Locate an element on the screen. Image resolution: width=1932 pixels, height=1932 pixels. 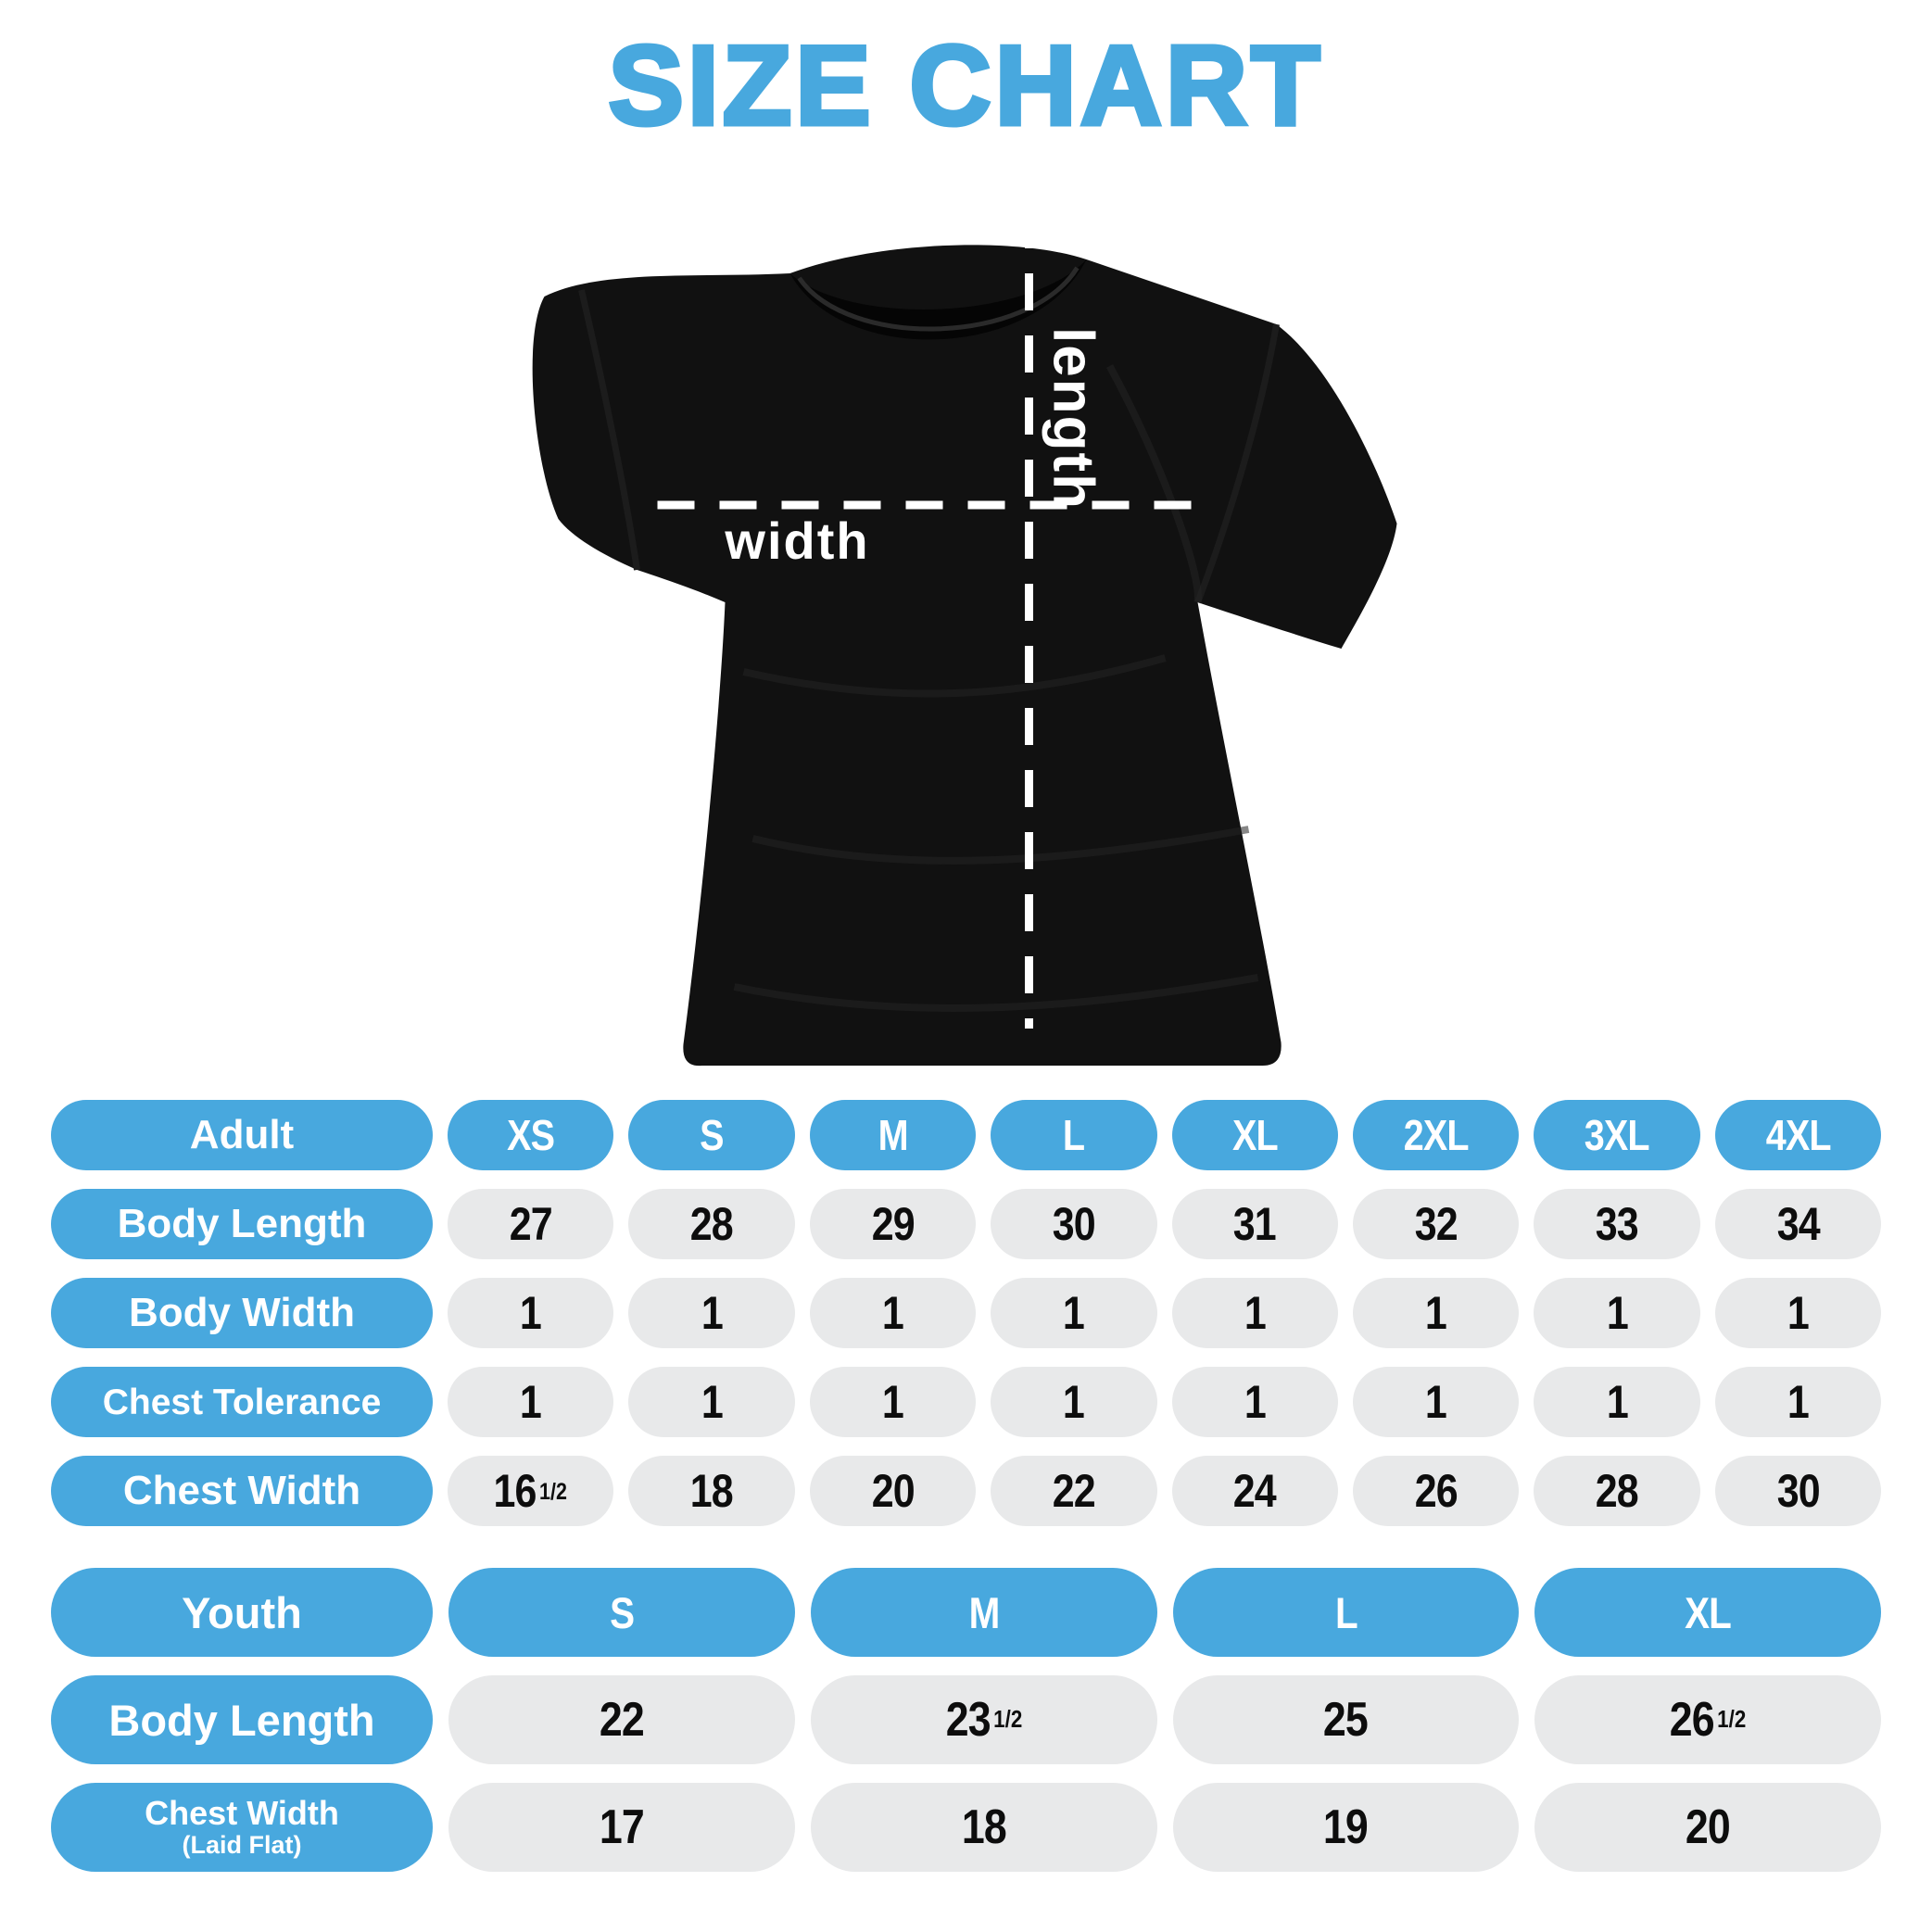
adult-cell-chest-tolerance-l: 1 is located at coordinates (1074, 1402).